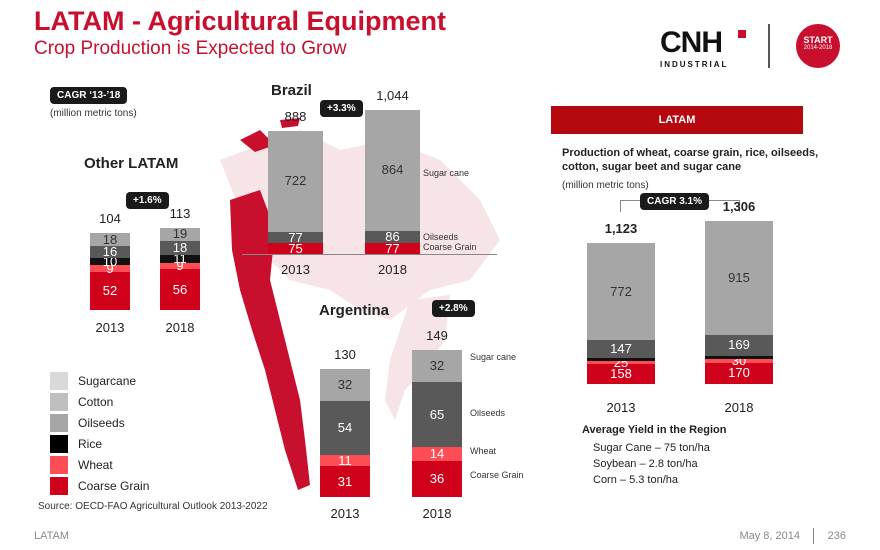  Describe the element at coordinates (369, 254) in the screenshot. I see `brazil-separator` at that location.